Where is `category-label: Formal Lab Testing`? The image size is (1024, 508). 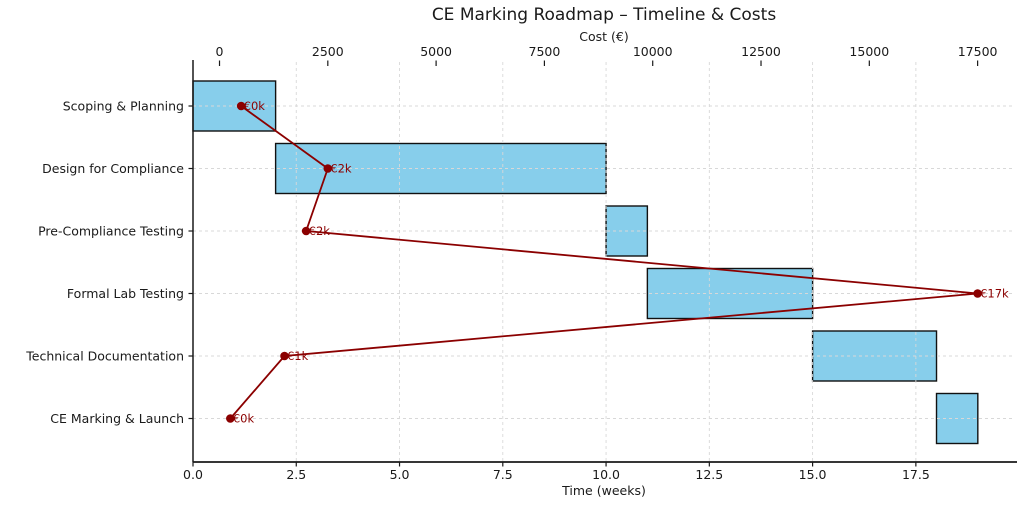
category-label: Formal Lab Testing is located at coordinates (125, 293).